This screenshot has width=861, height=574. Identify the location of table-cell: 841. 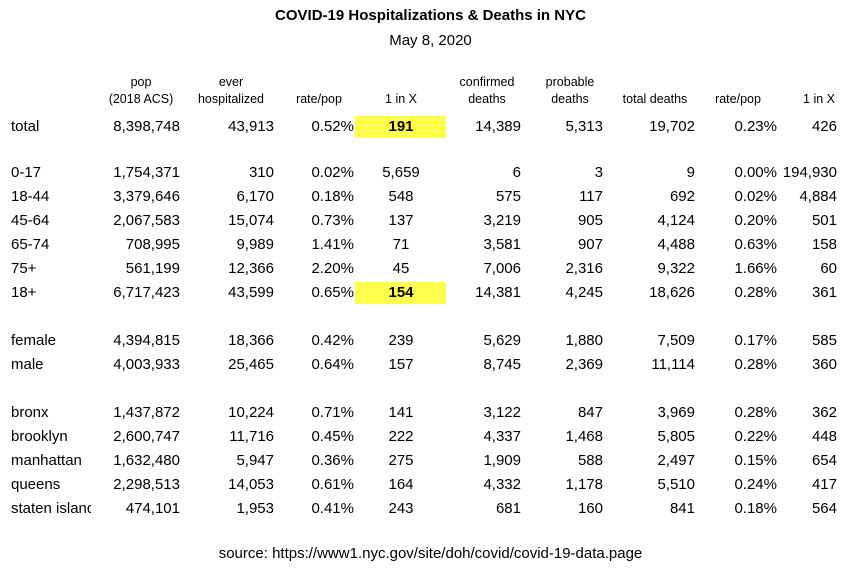
(682, 508).